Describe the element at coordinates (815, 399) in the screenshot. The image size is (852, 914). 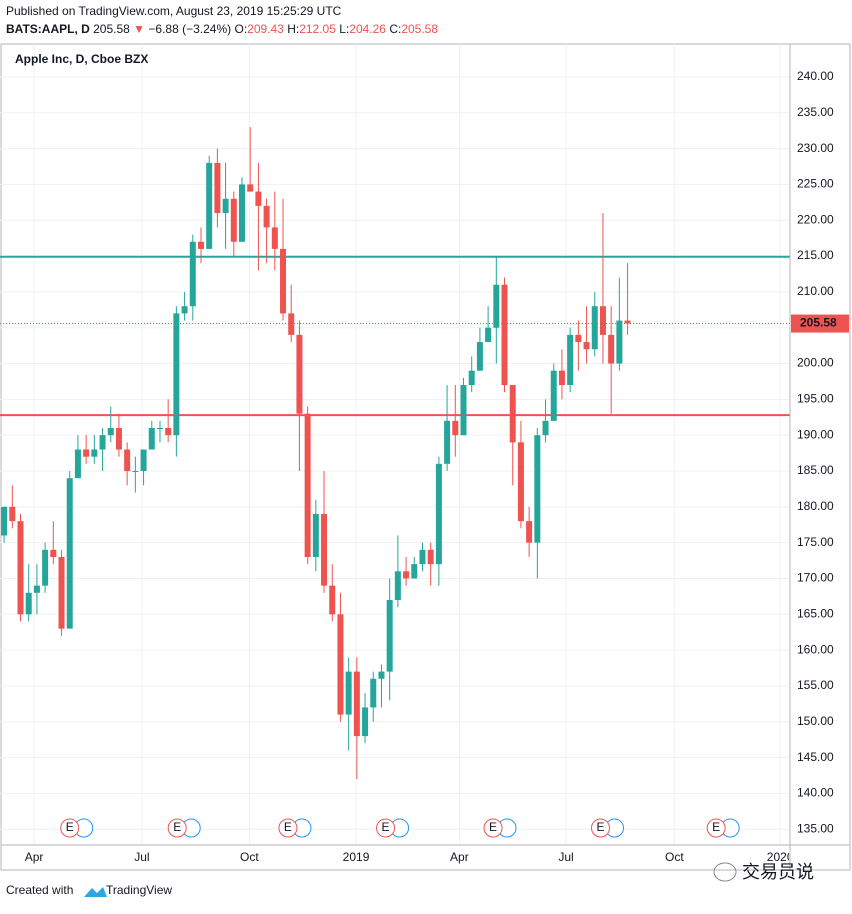
I see `y-tick-label: 195.00` at that location.